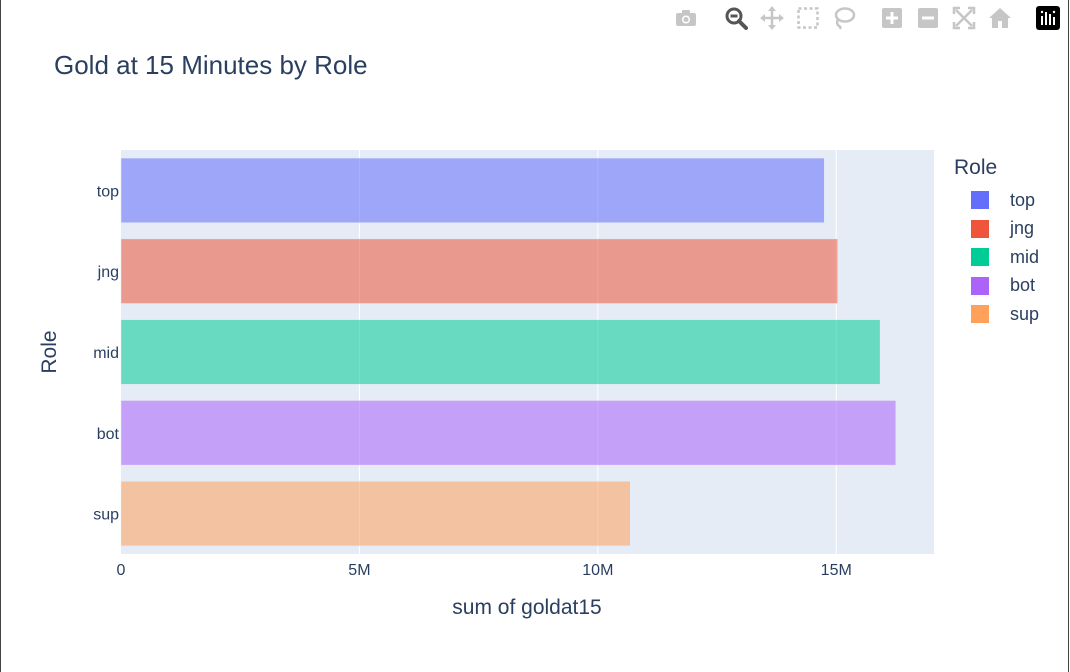 The width and height of the screenshot is (1070, 672). I want to click on legend-title: Role, so click(976, 167).